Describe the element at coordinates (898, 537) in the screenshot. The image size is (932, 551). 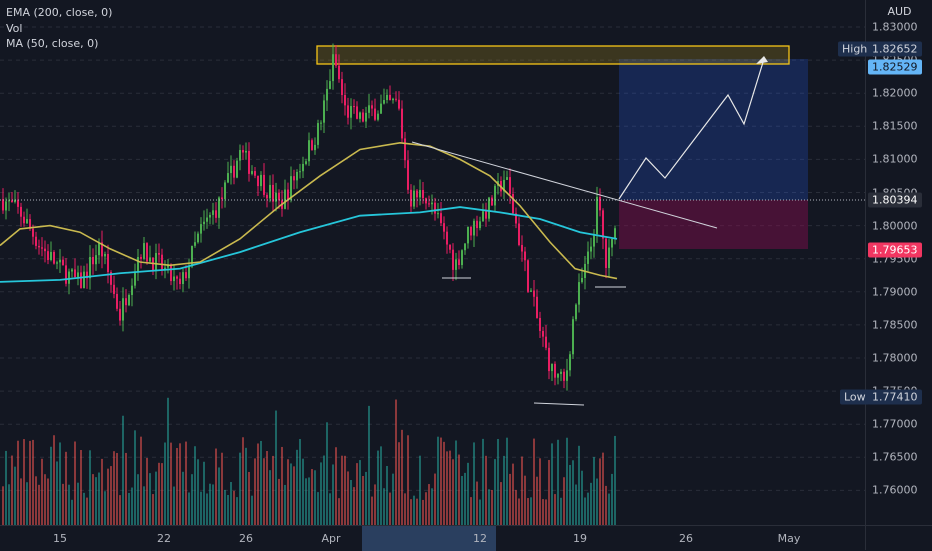
I see `scale-corner` at that location.